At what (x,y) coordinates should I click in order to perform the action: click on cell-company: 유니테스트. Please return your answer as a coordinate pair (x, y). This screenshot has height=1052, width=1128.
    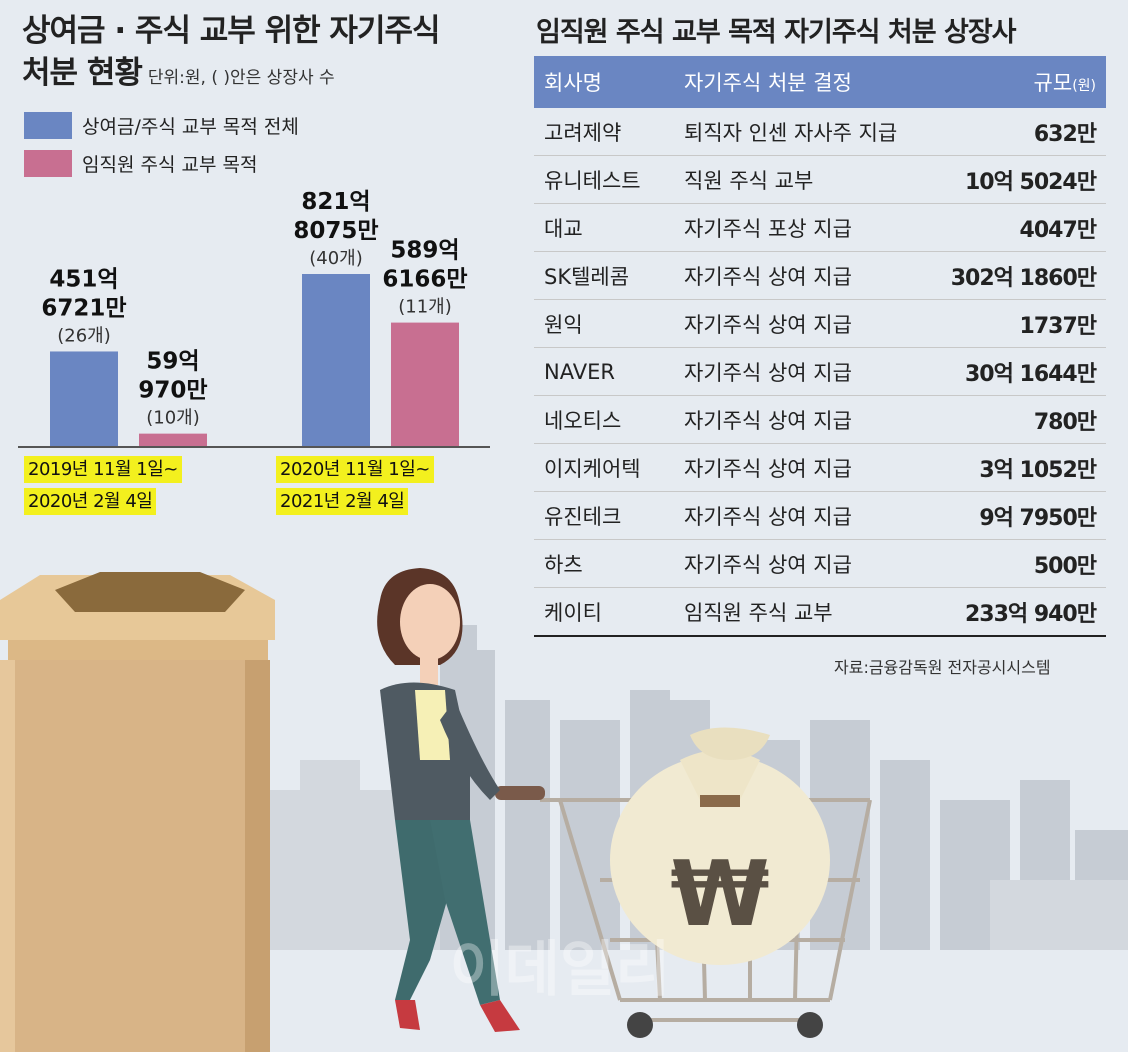
    Looking at the image, I should click on (604, 179).